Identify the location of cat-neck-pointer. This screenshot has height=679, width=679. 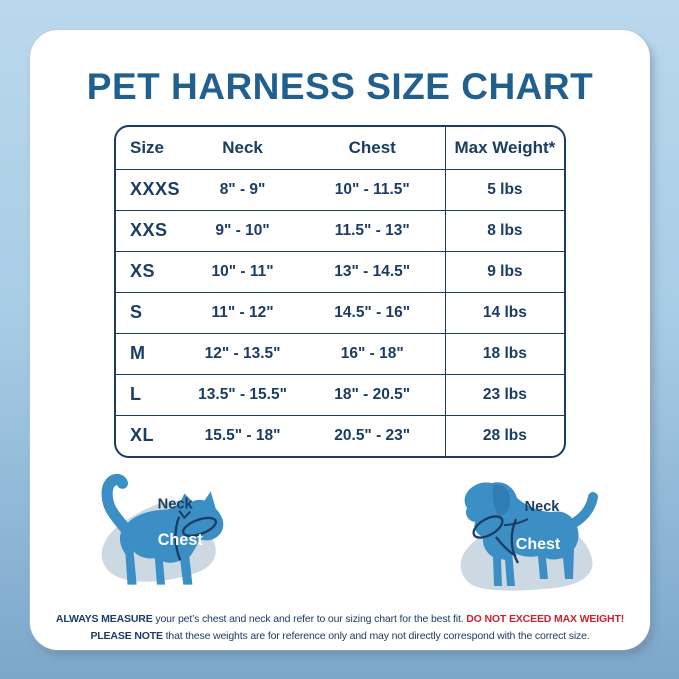
(185, 515).